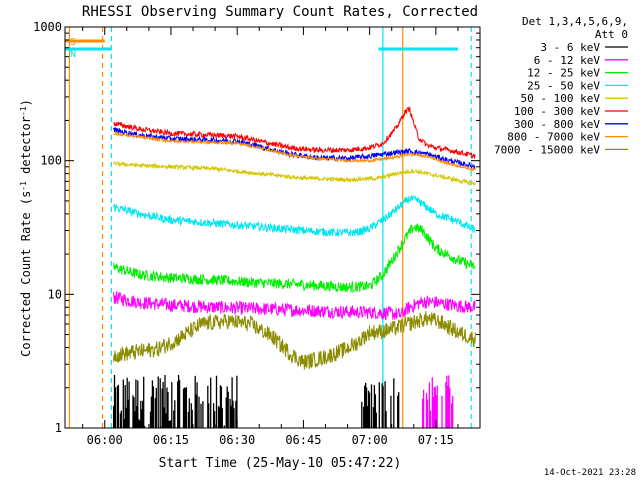 This screenshot has height=480, width=640. I want to click on x-axis-label: Start Time (25-May-10 05:47:22), so click(280, 463).